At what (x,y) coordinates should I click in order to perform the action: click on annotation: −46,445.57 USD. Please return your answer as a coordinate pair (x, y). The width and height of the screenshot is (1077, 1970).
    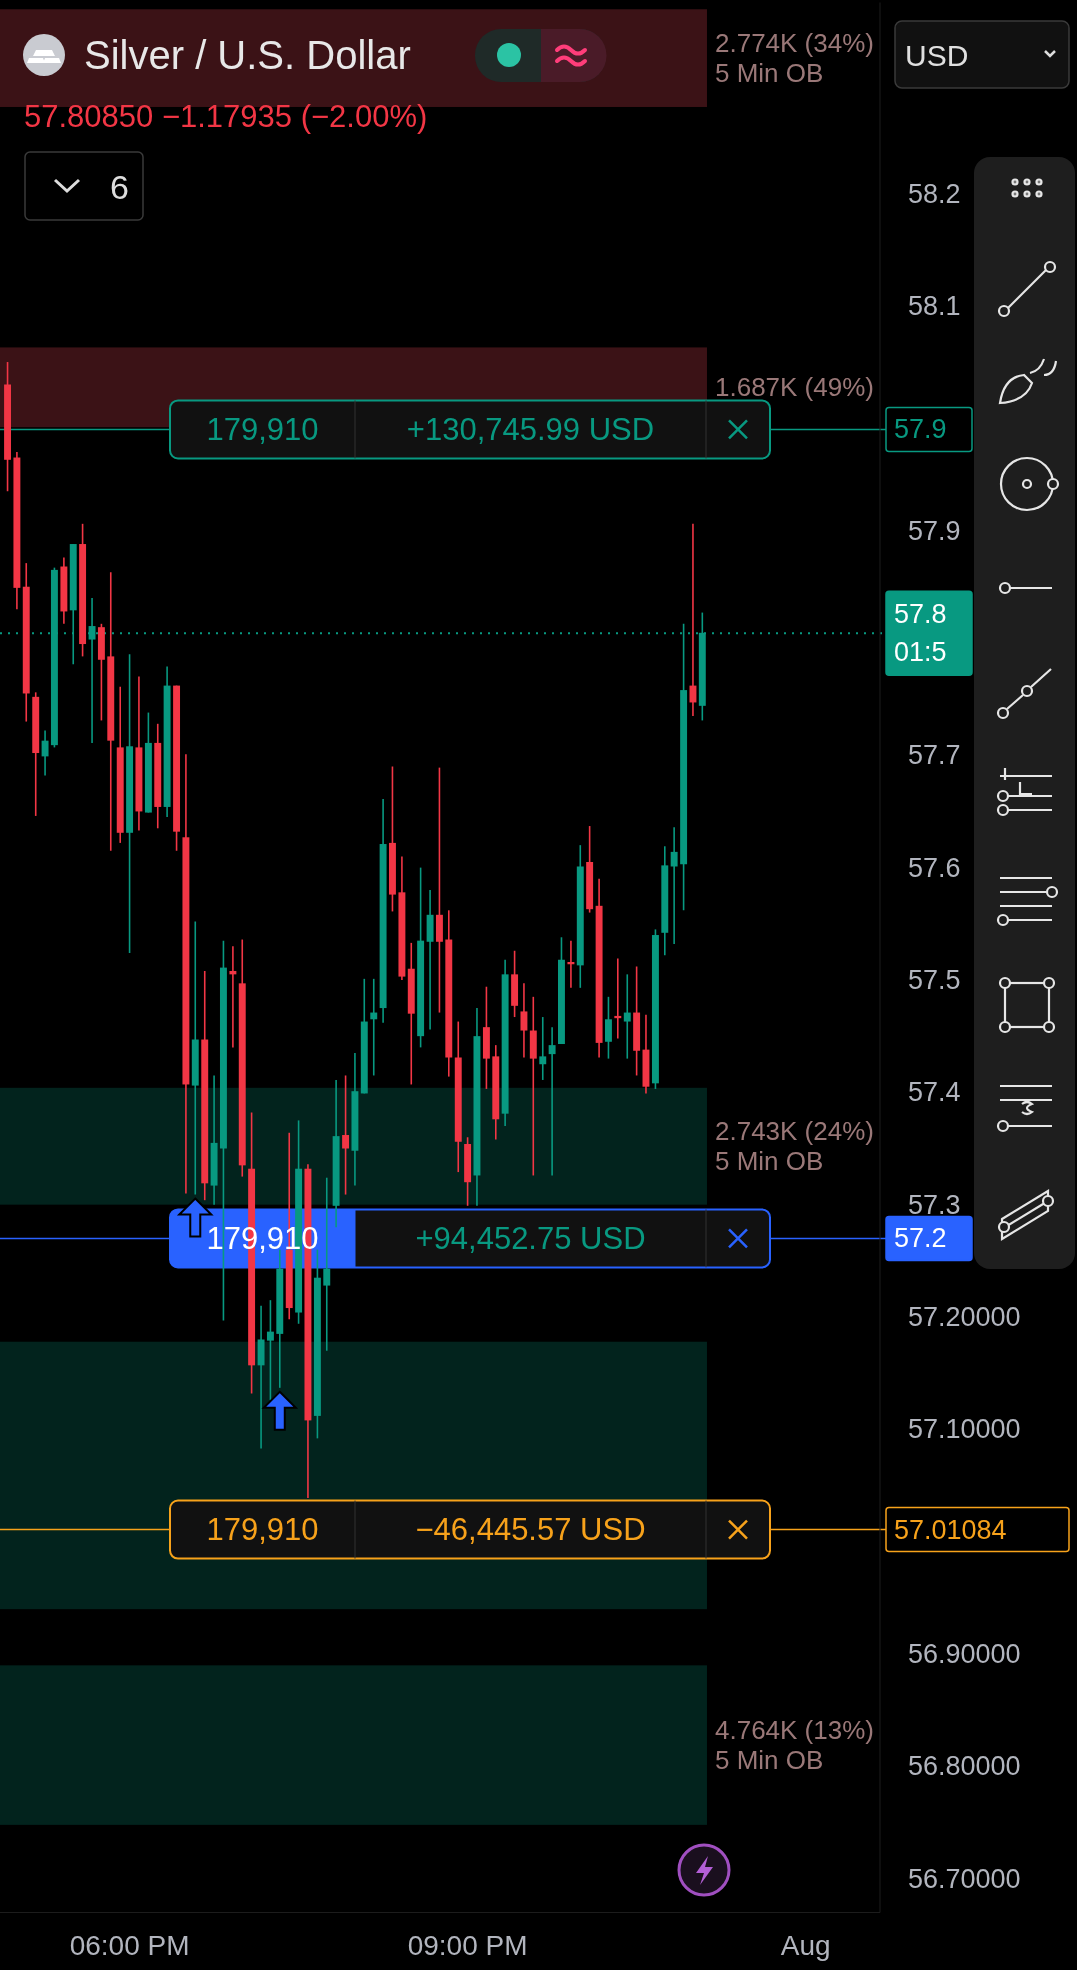
    Looking at the image, I should click on (530, 1530).